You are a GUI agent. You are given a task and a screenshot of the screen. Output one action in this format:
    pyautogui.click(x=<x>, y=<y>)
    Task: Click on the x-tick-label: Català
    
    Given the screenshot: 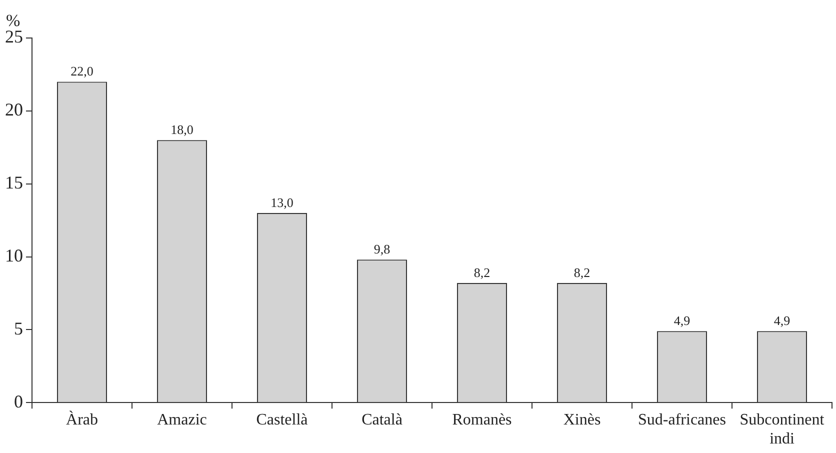 What is the action you would take?
    pyautogui.click(x=382, y=419)
    